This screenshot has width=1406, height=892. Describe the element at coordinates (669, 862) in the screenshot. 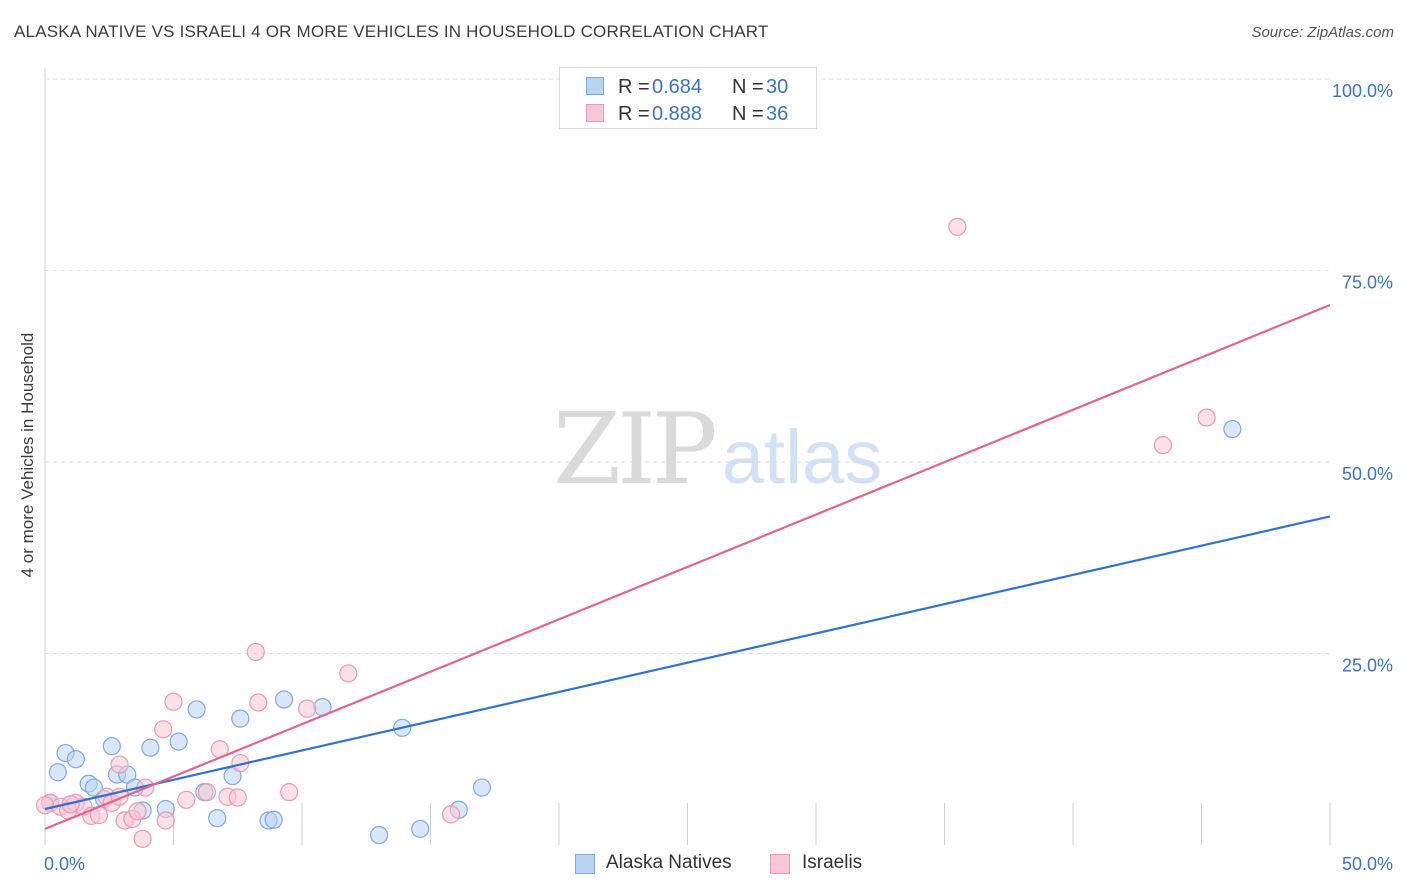

I see `series-label-alaska: Alaska Natives` at that location.